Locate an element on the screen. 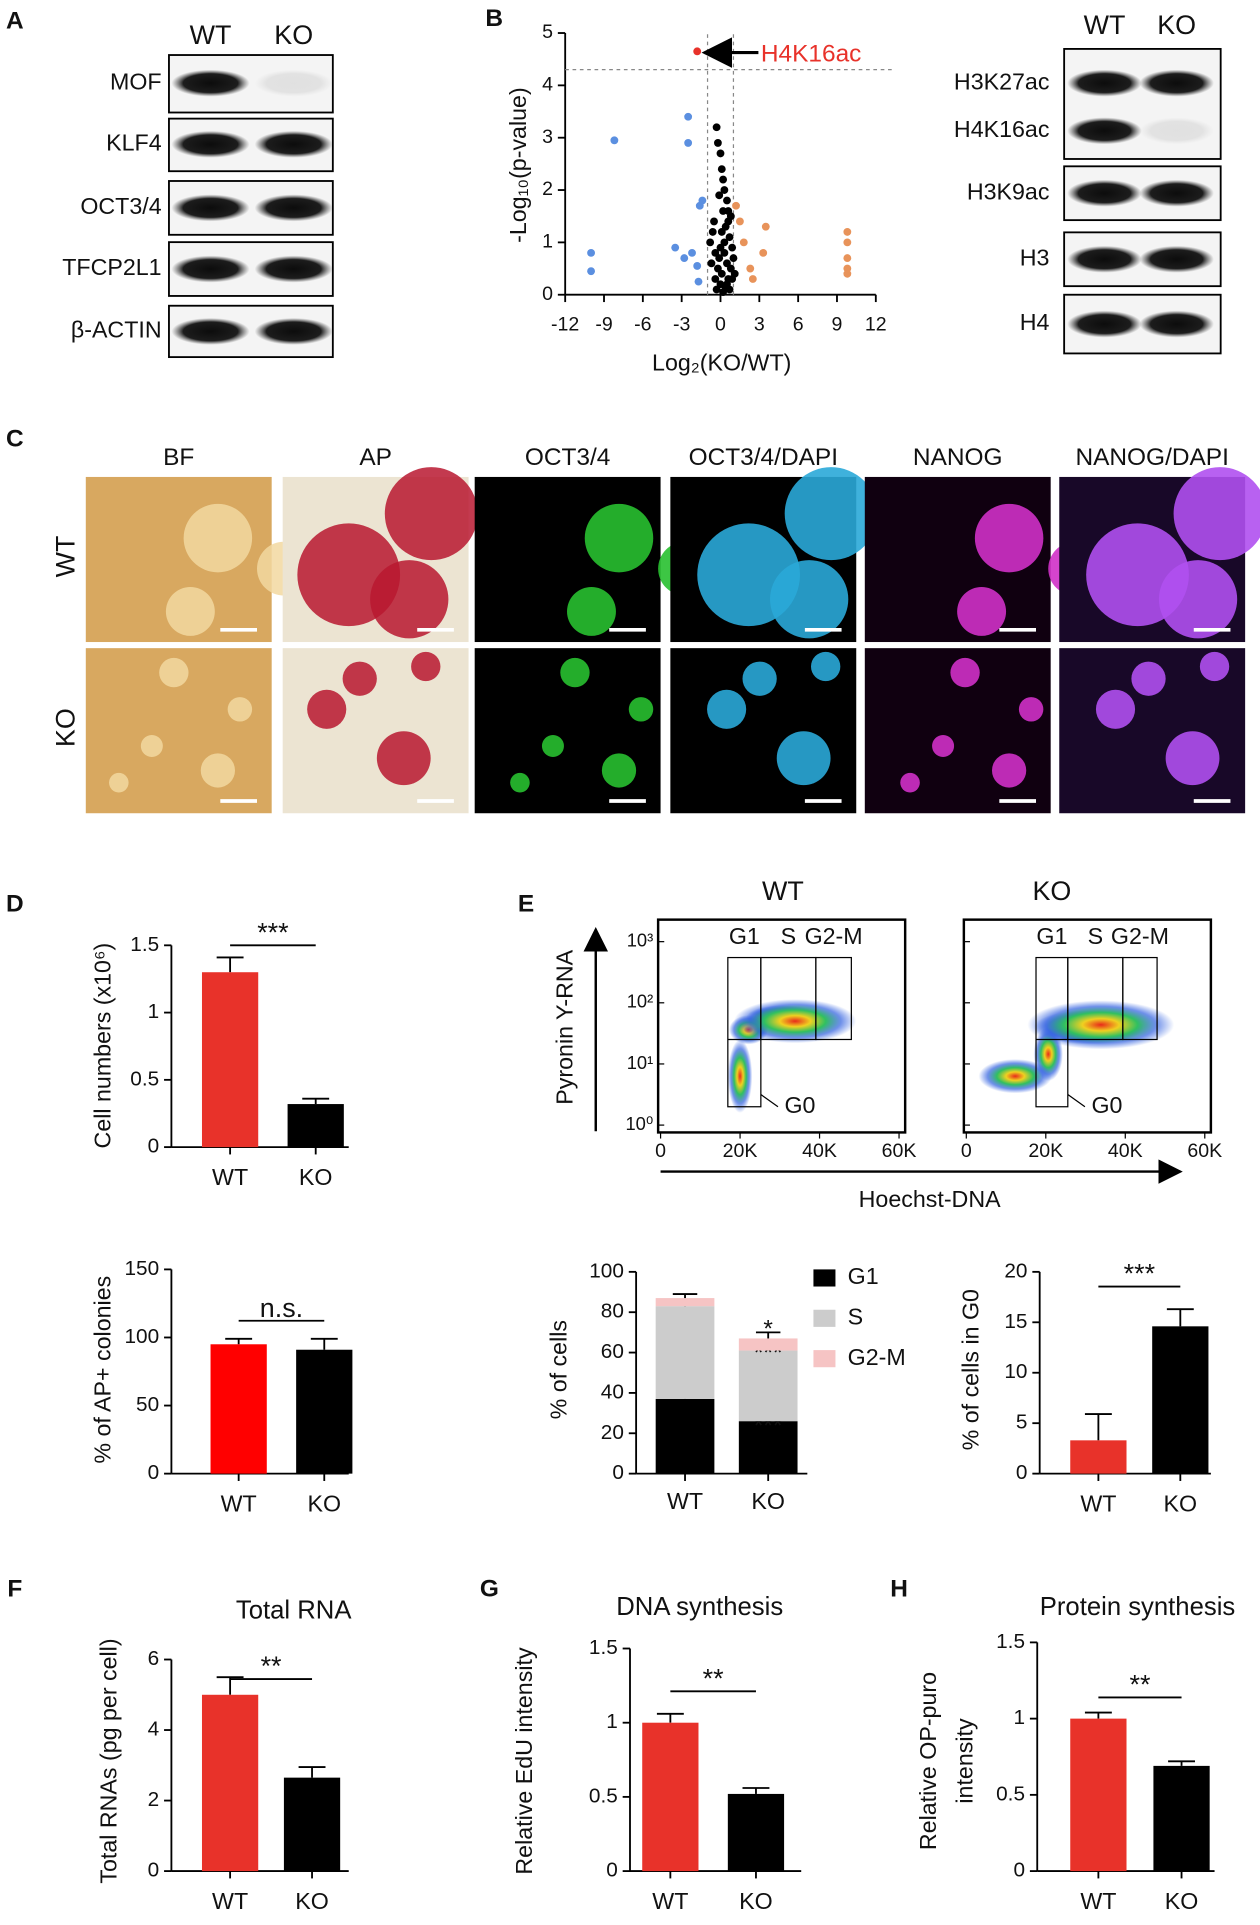 Image resolution: width=1260 pixels, height=1925 pixels. legend-swatch is located at coordinates (824, 1318).